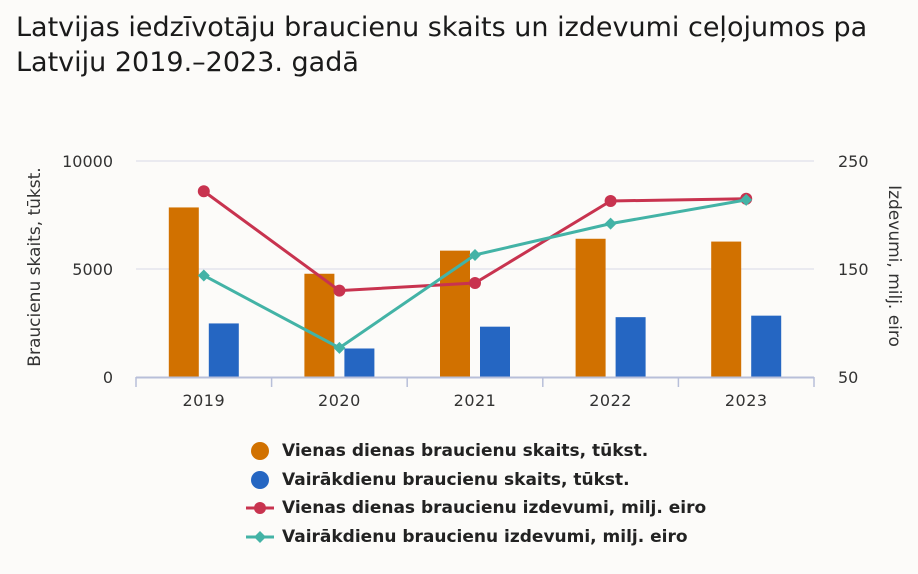 The width and height of the screenshot is (918, 574). What do you see at coordinates (475, 400) in the screenshot?
I see `x-tick-label: 2021` at bounding box center [475, 400].